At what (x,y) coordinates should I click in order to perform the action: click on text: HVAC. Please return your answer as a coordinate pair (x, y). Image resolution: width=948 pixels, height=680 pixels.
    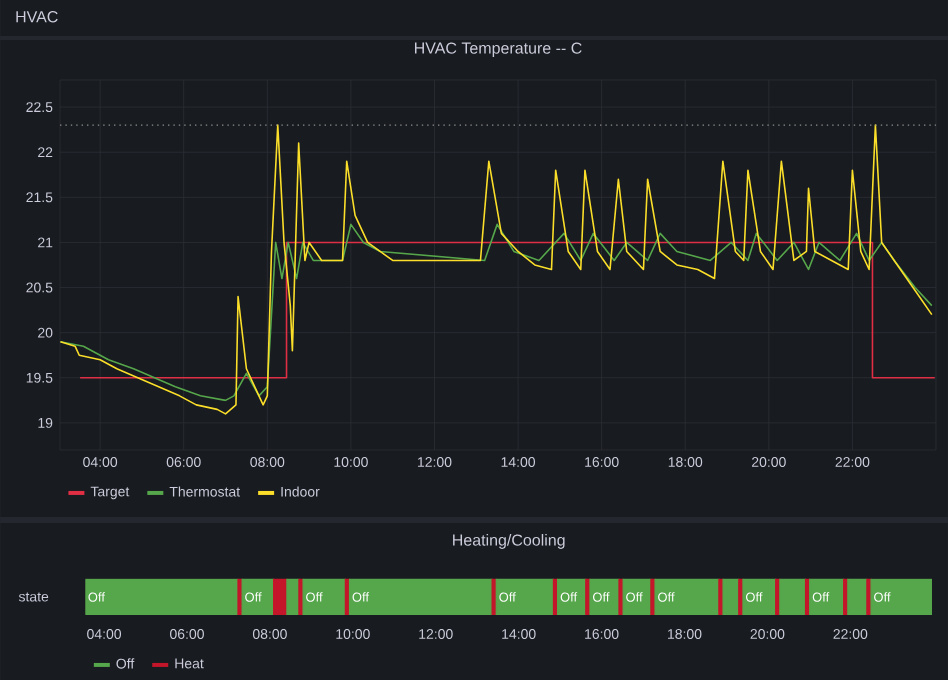
    Looking at the image, I should click on (37, 17).